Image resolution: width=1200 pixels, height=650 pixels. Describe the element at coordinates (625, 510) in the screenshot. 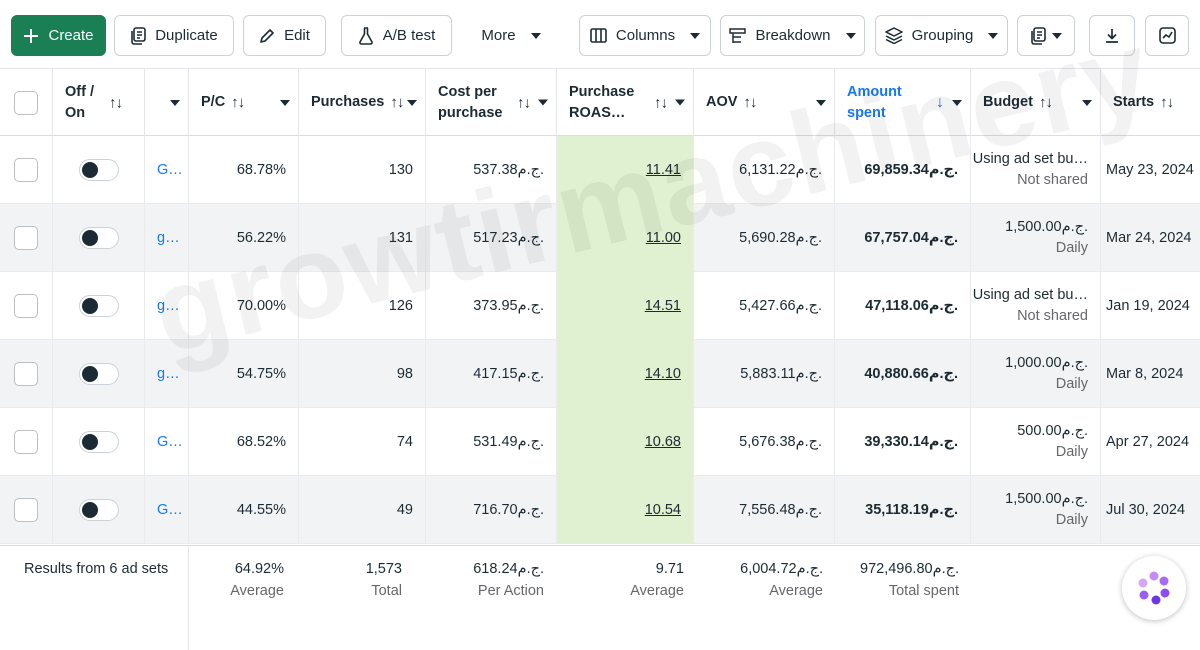

I see `cell-roas: 10.54` at that location.